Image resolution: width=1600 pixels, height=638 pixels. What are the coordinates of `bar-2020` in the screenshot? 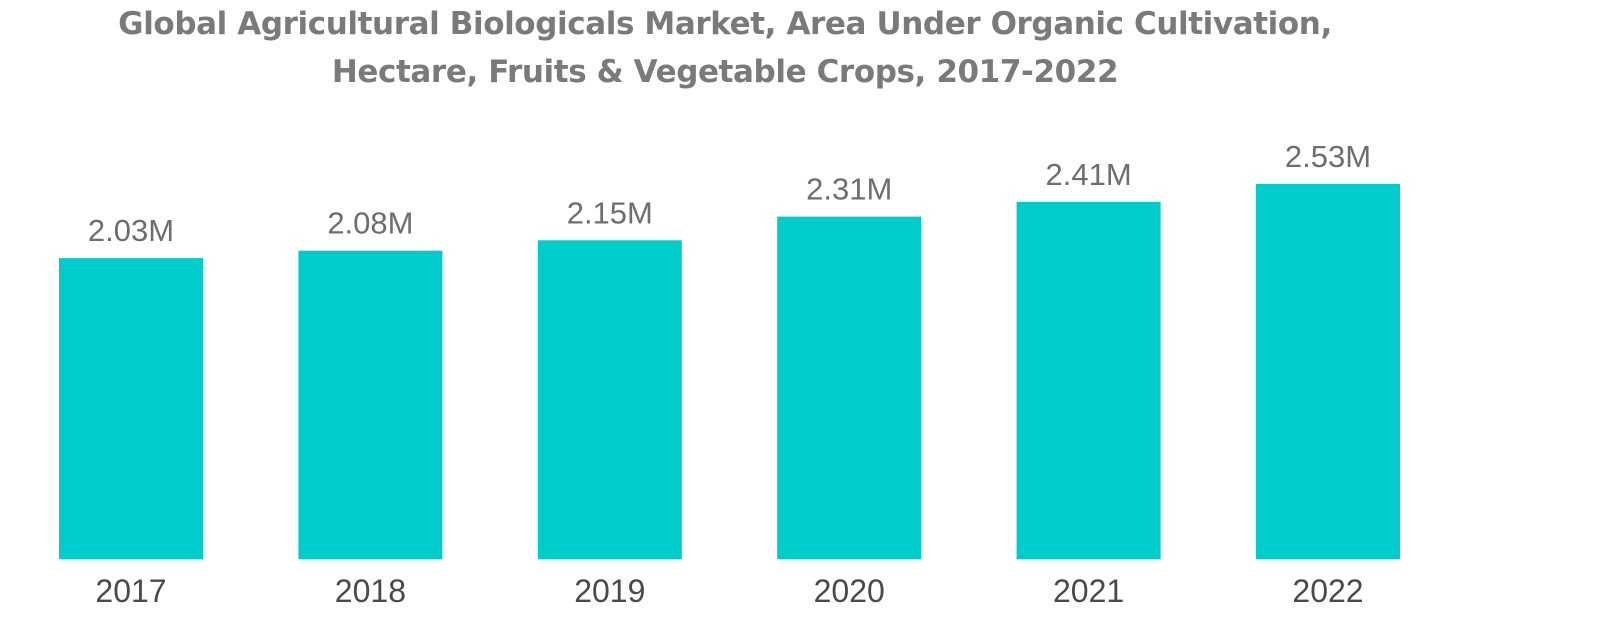 It's located at (849, 387).